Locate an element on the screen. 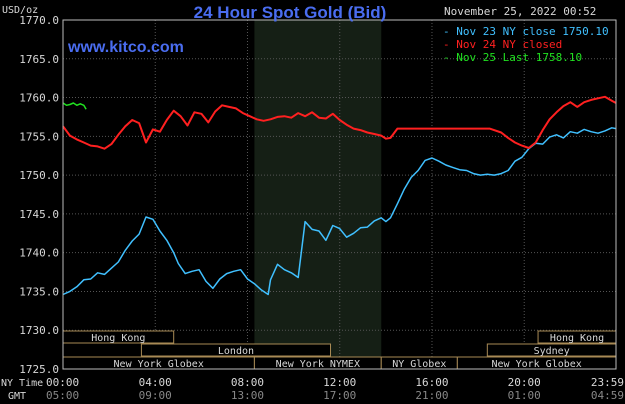 Image resolution: width=625 pixels, height=404 pixels. y-tick-label: 1725.0 is located at coordinates (39, 369).